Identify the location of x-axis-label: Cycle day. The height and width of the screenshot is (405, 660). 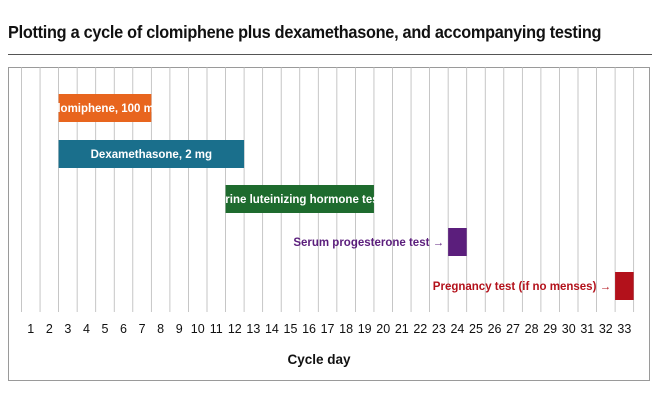
(319, 359).